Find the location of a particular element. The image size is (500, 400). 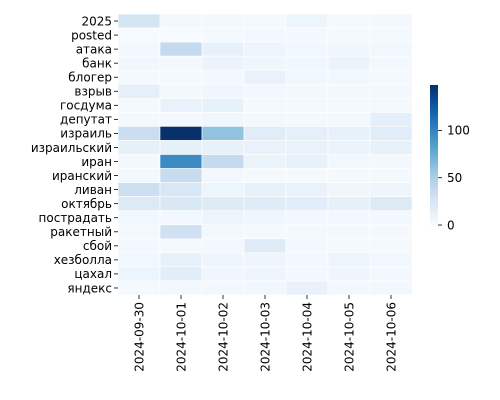

y-tick-label: хезболла is located at coordinates (83, 260).